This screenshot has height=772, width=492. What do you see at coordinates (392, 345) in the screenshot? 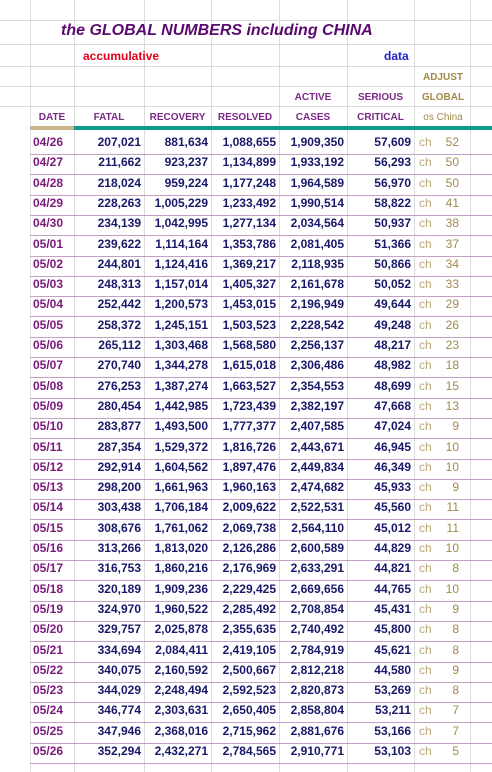
I see `cell-serious: 48,217` at bounding box center [392, 345].